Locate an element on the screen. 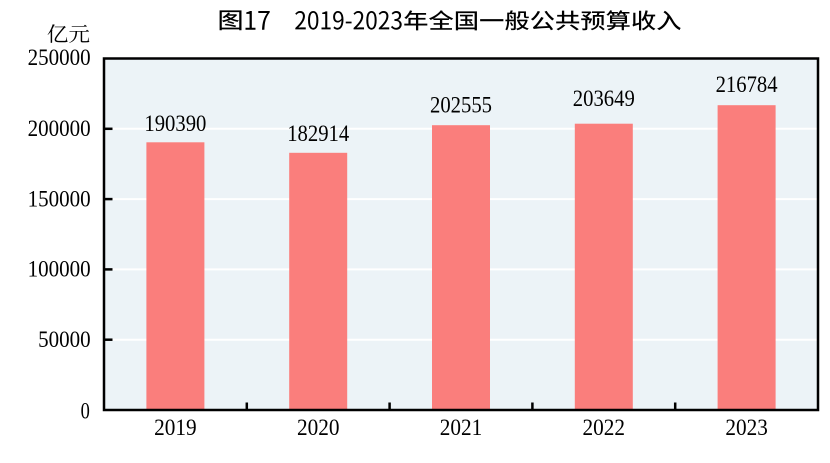  svg-text: 190390 is located at coordinates (175, 123).